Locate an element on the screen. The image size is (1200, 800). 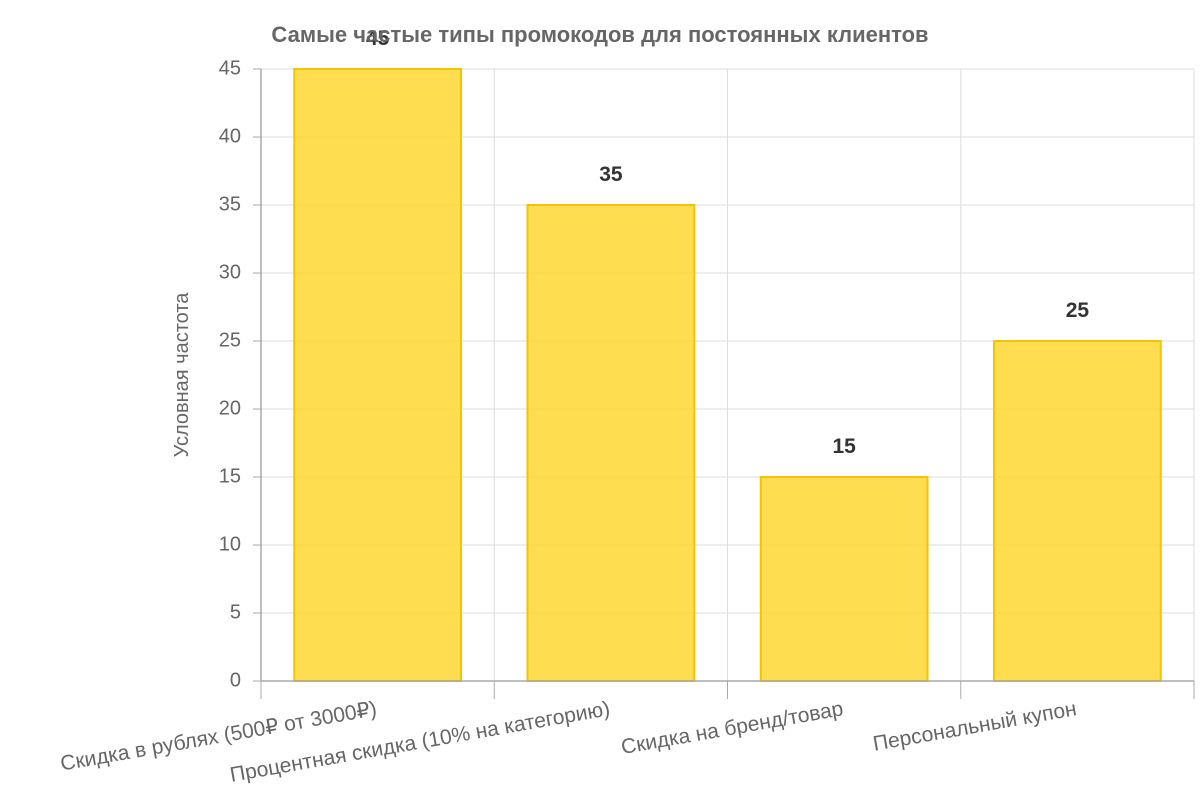
y-tick-label: 30 is located at coordinates (230, 272).